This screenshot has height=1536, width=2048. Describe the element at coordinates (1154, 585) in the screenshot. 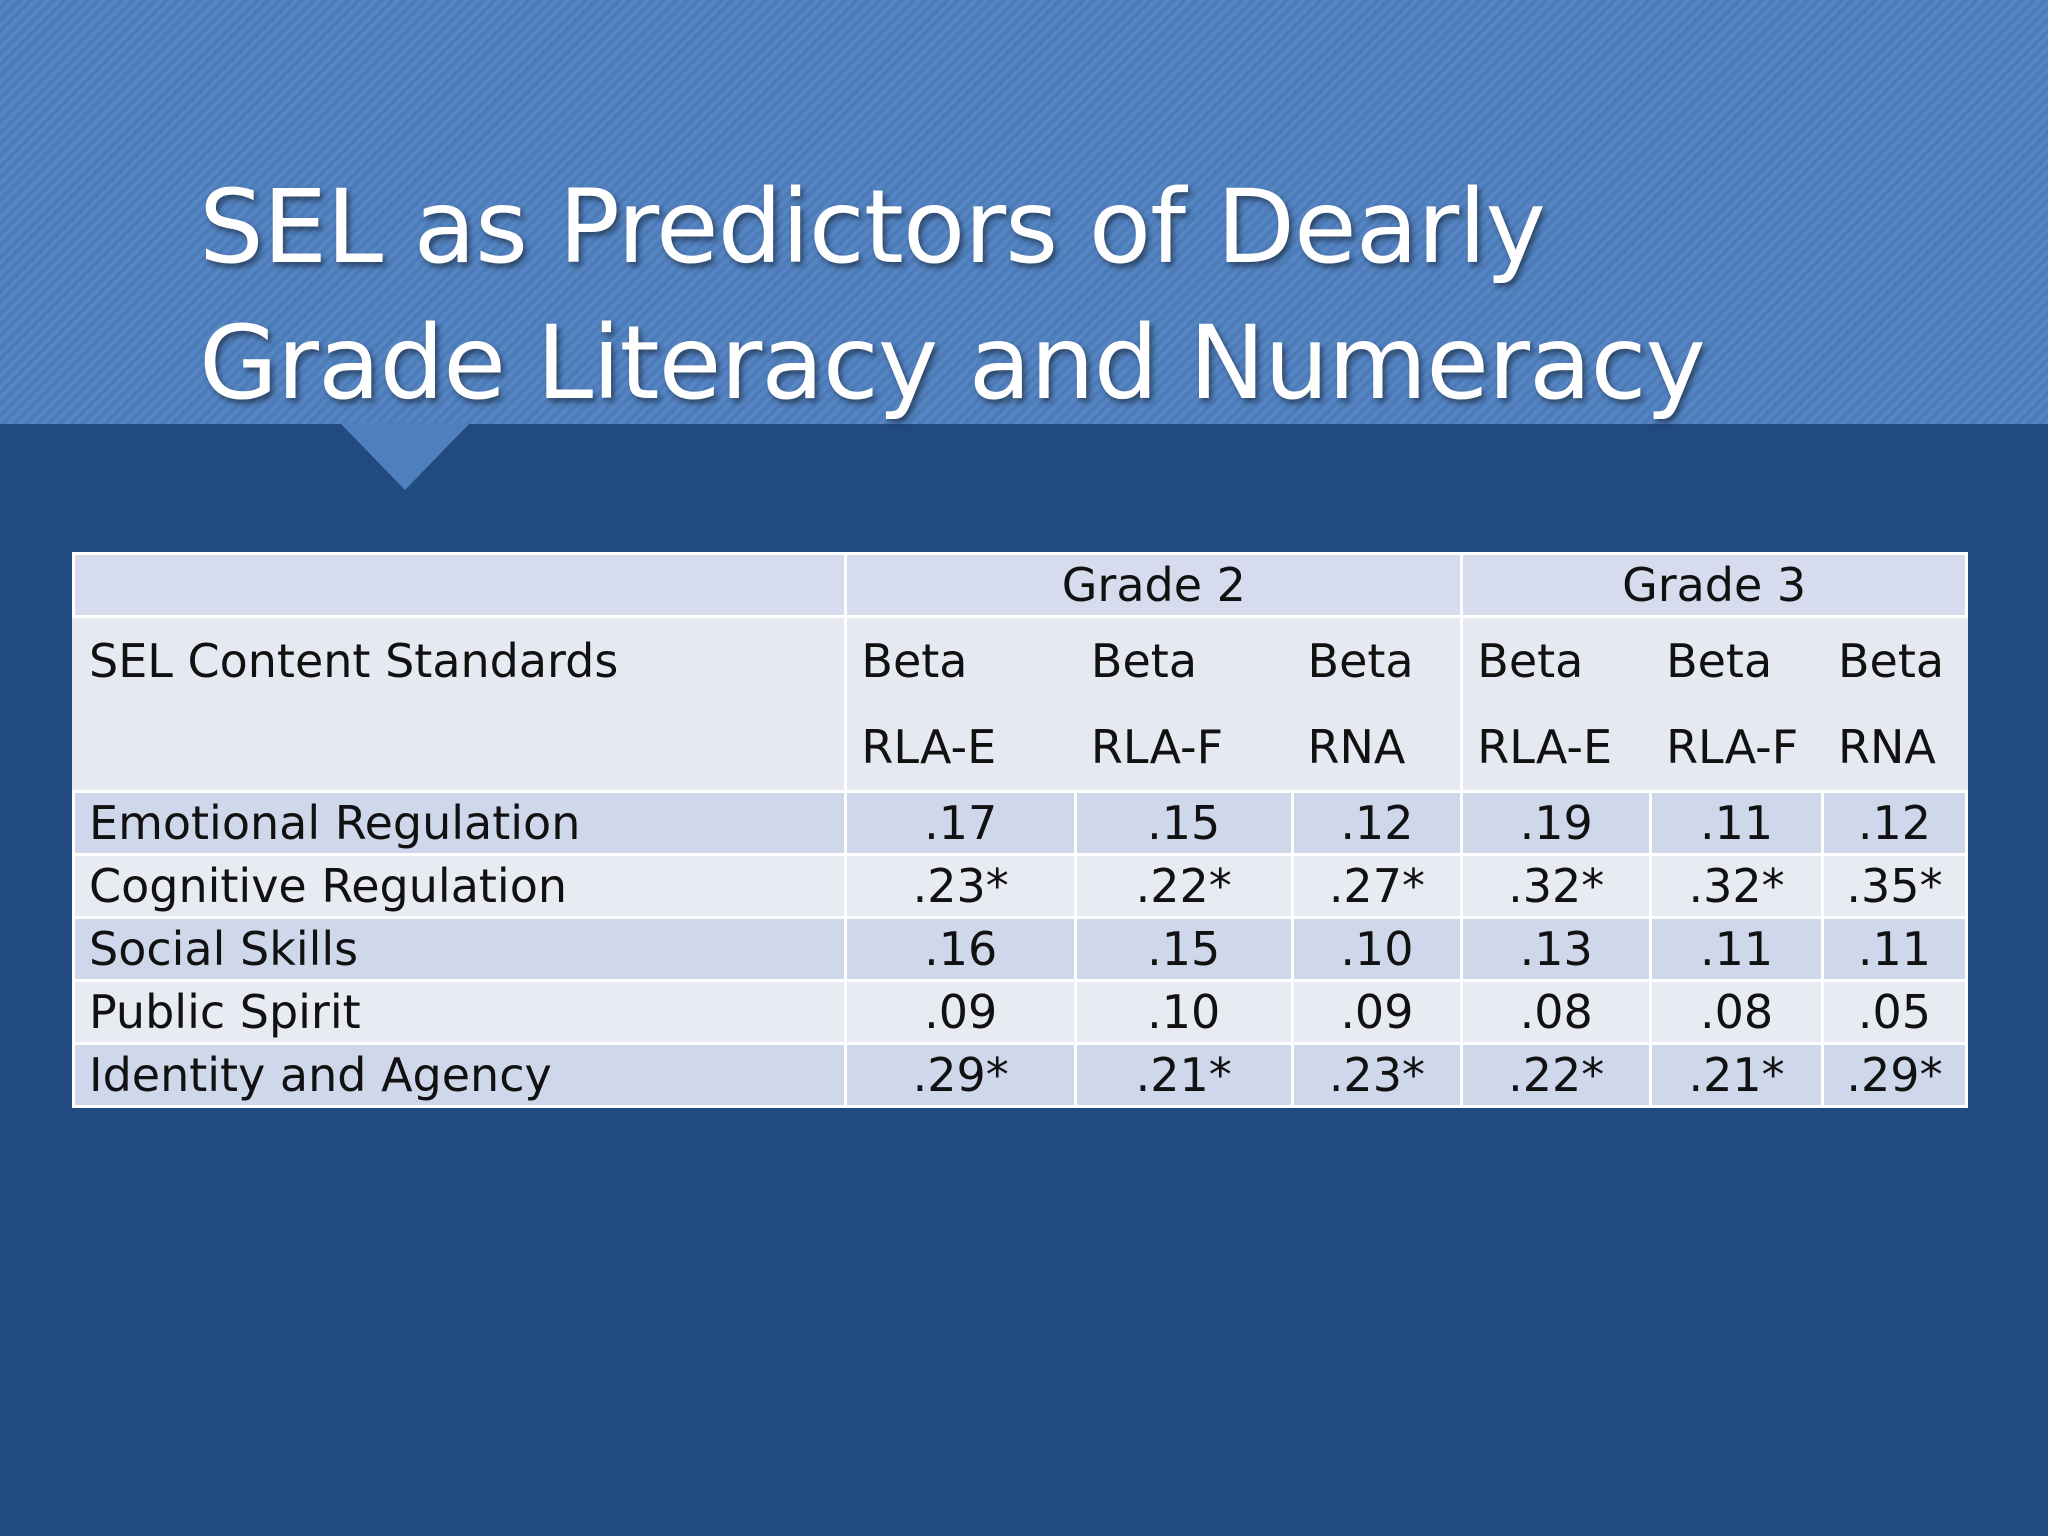

I see `group-header: Grade 2` at that location.